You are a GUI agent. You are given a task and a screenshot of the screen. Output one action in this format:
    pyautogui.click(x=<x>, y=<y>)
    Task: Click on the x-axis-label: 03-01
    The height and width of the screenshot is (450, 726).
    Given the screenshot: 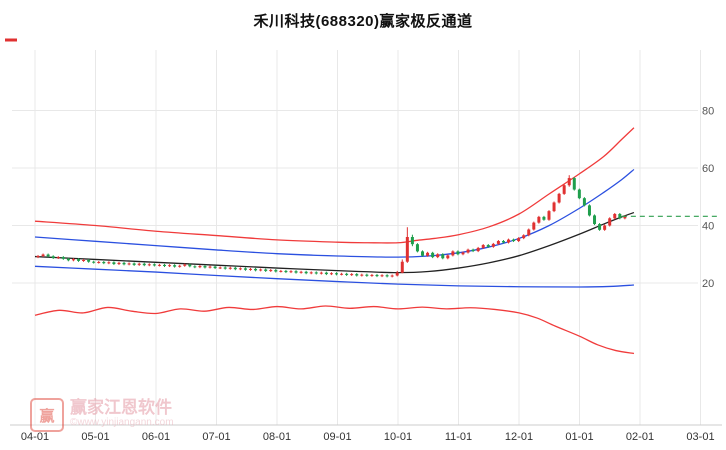 What is the action you would take?
    pyautogui.click(x=700, y=437)
    